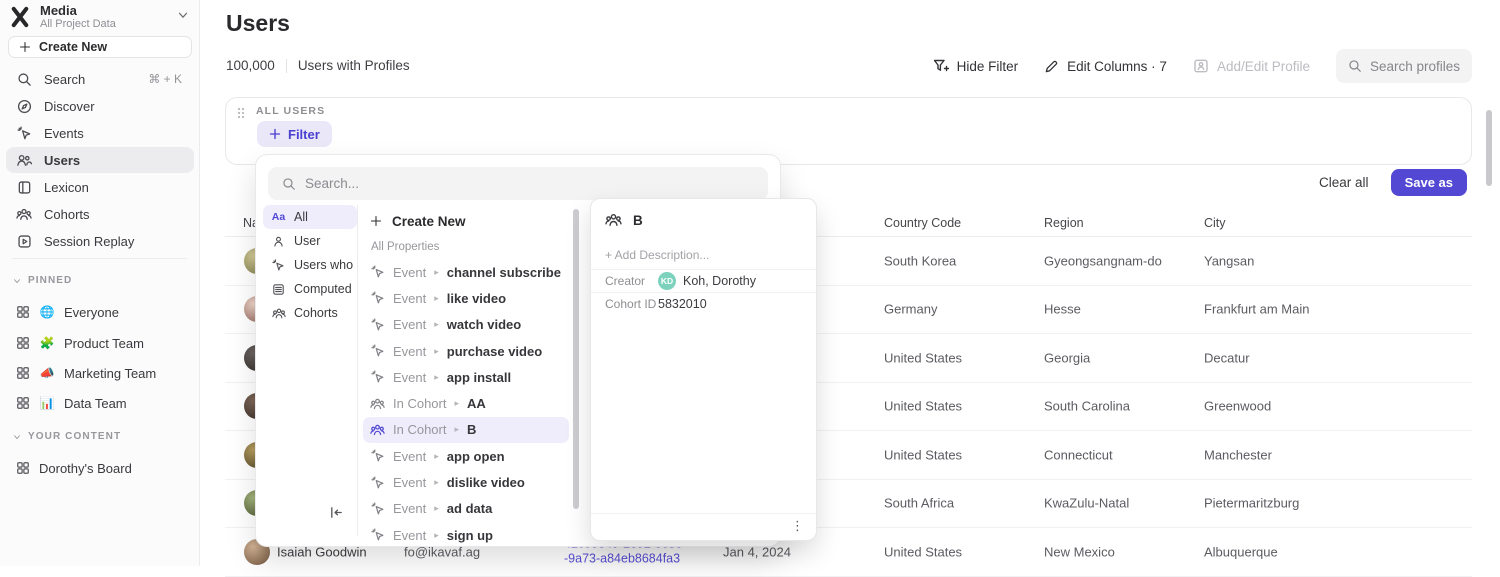 This screenshot has width=1500, height=577. Describe the element at coordinates (278, 217) in the screenshot. I see `aa-text-icon: Aa` at that location.